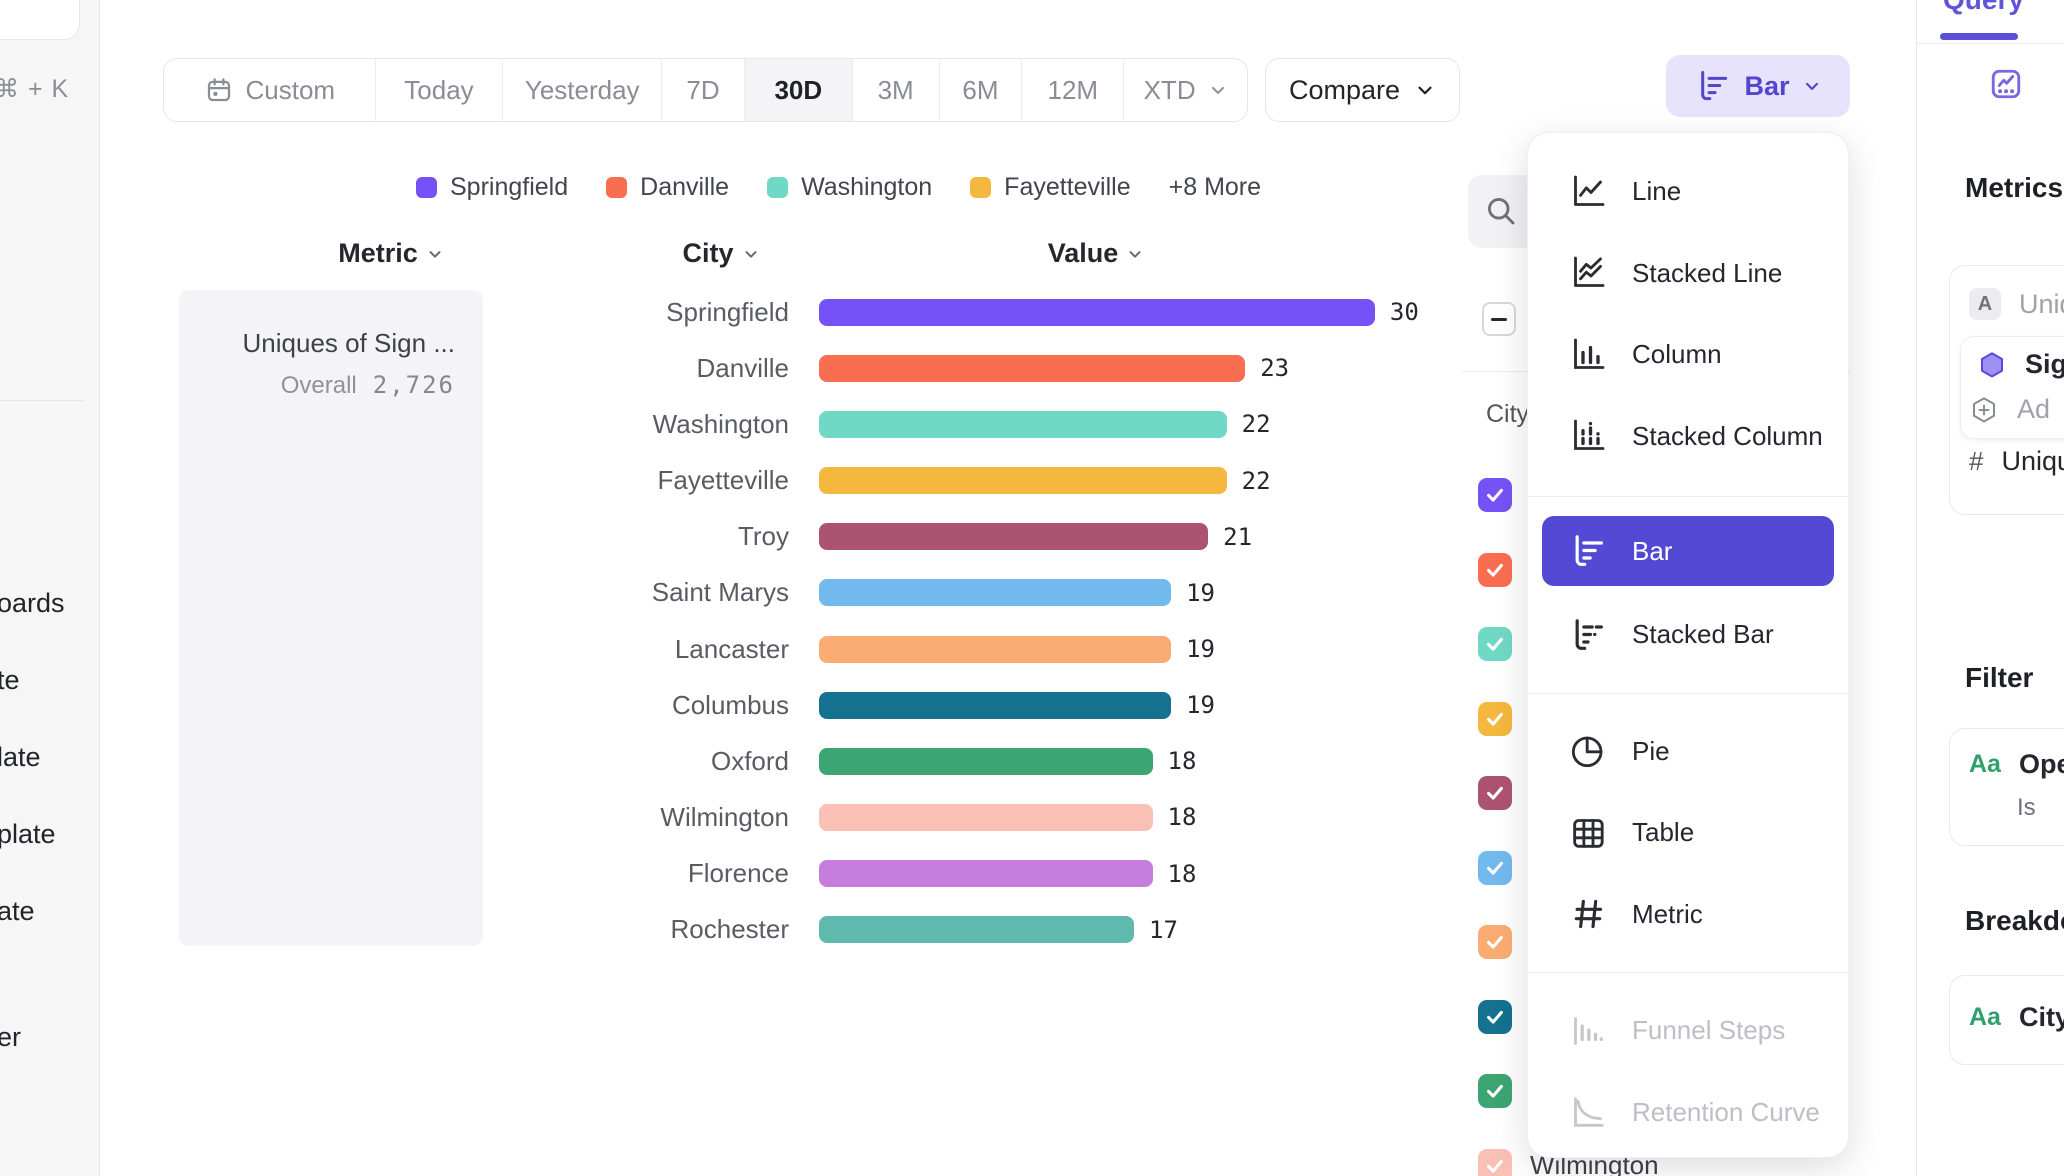 This screenshot has height=1176, width=2064. I want to click on filter-card: Aa Ope Is i, so click(2006, 787).